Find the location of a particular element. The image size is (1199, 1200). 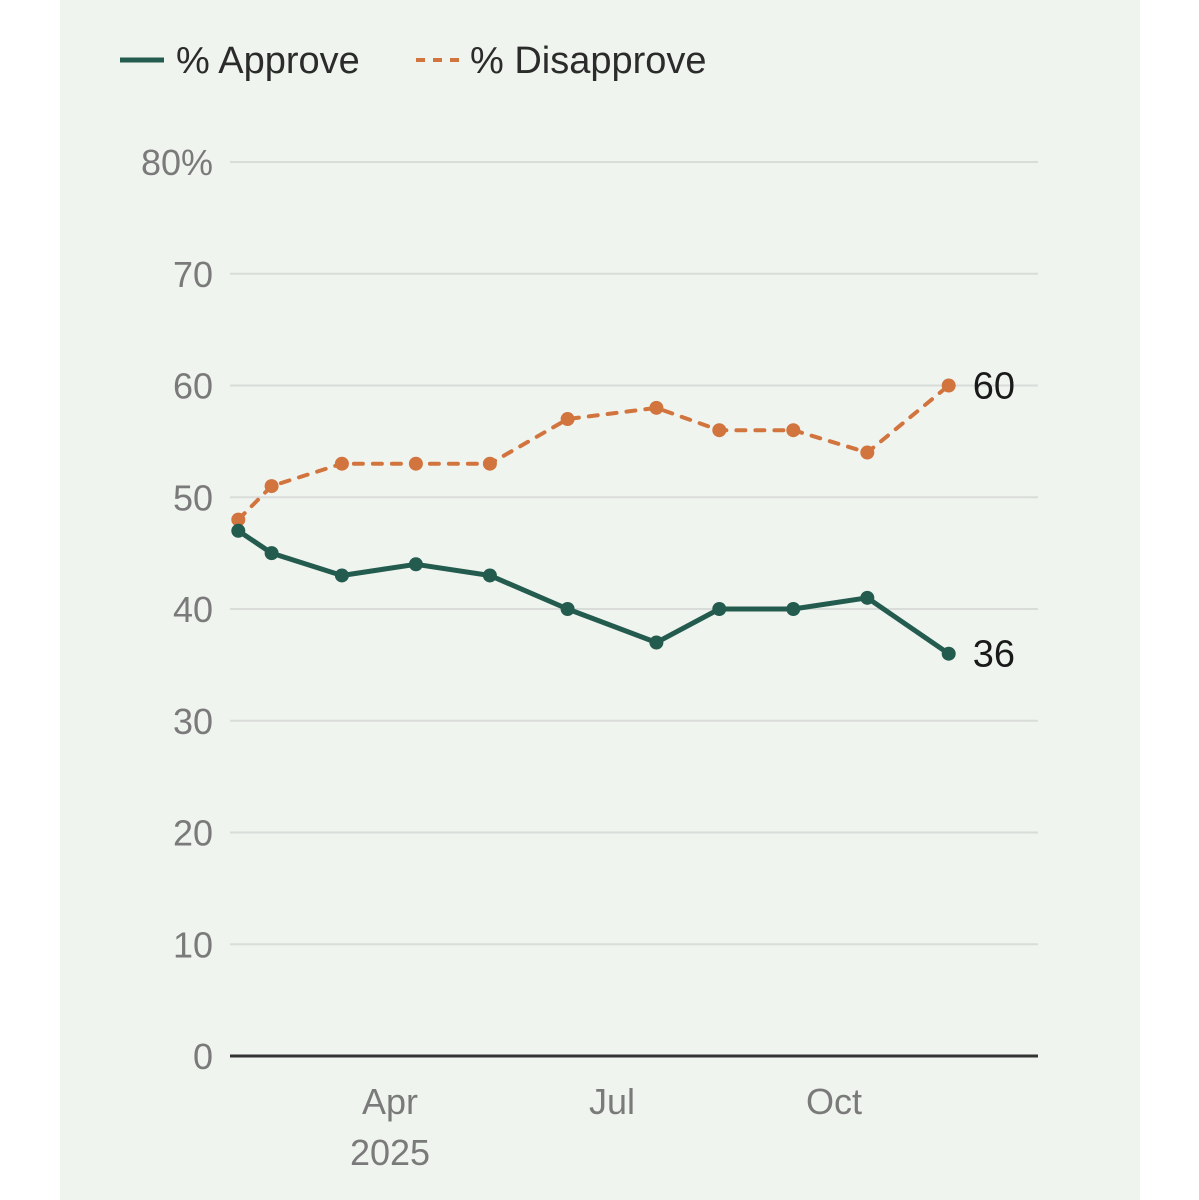

x-tick-label: Apr is located at coordinates (390, 1101).